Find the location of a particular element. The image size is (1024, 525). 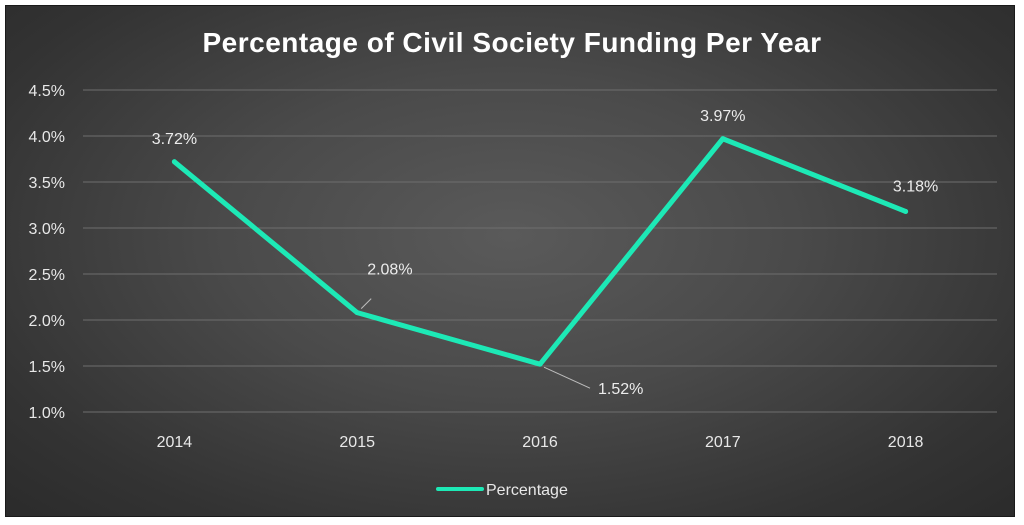

y-tick-label: 3.5% is located at coordinates (47, 183).